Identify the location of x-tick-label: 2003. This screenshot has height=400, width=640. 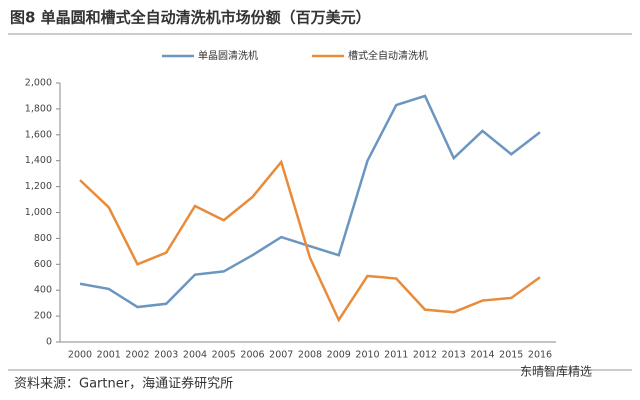
(166, 355).